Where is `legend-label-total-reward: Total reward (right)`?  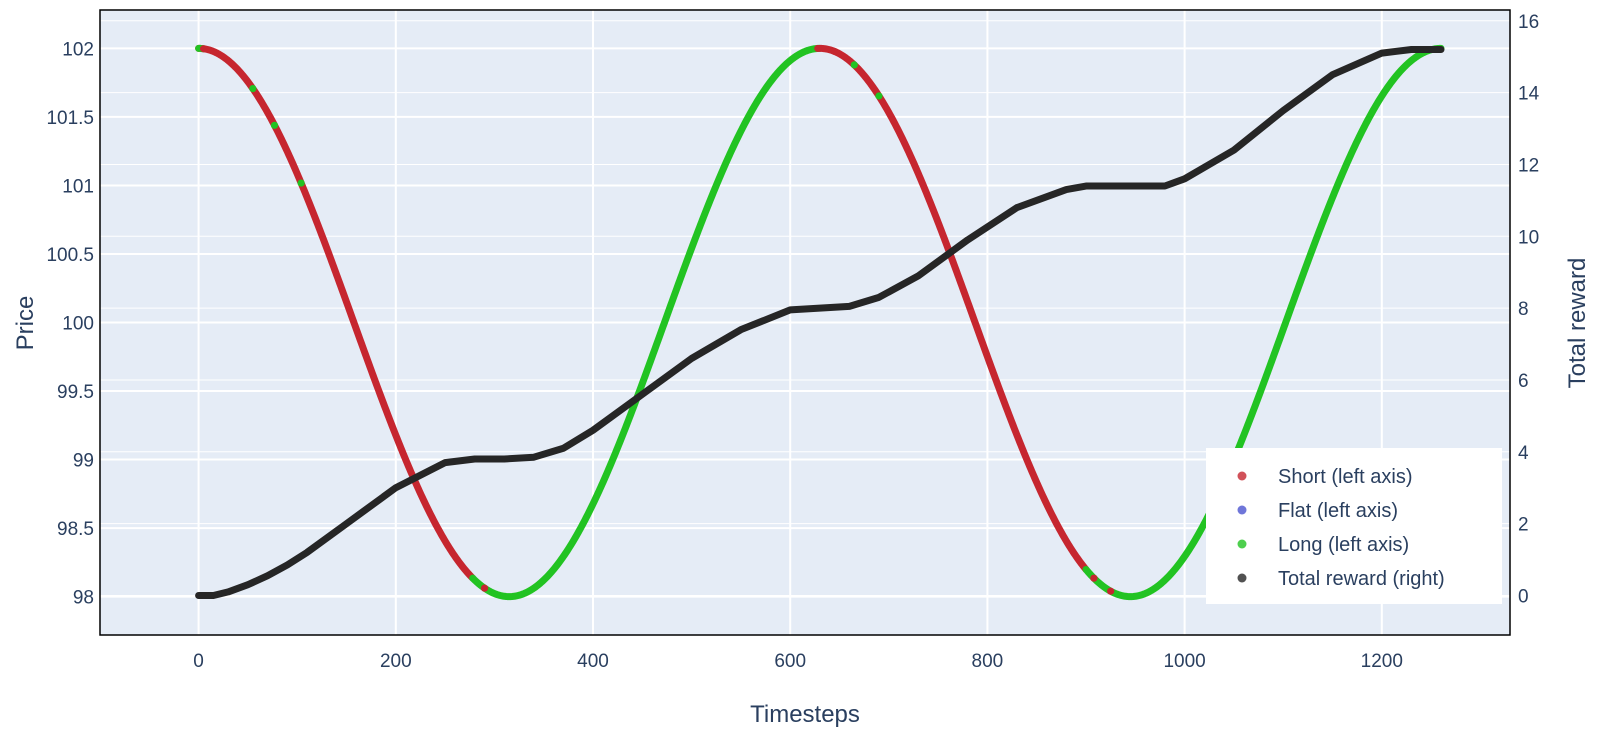
legend-label-total-reward: Total reward (right) is located at coordinates (1361, 579).